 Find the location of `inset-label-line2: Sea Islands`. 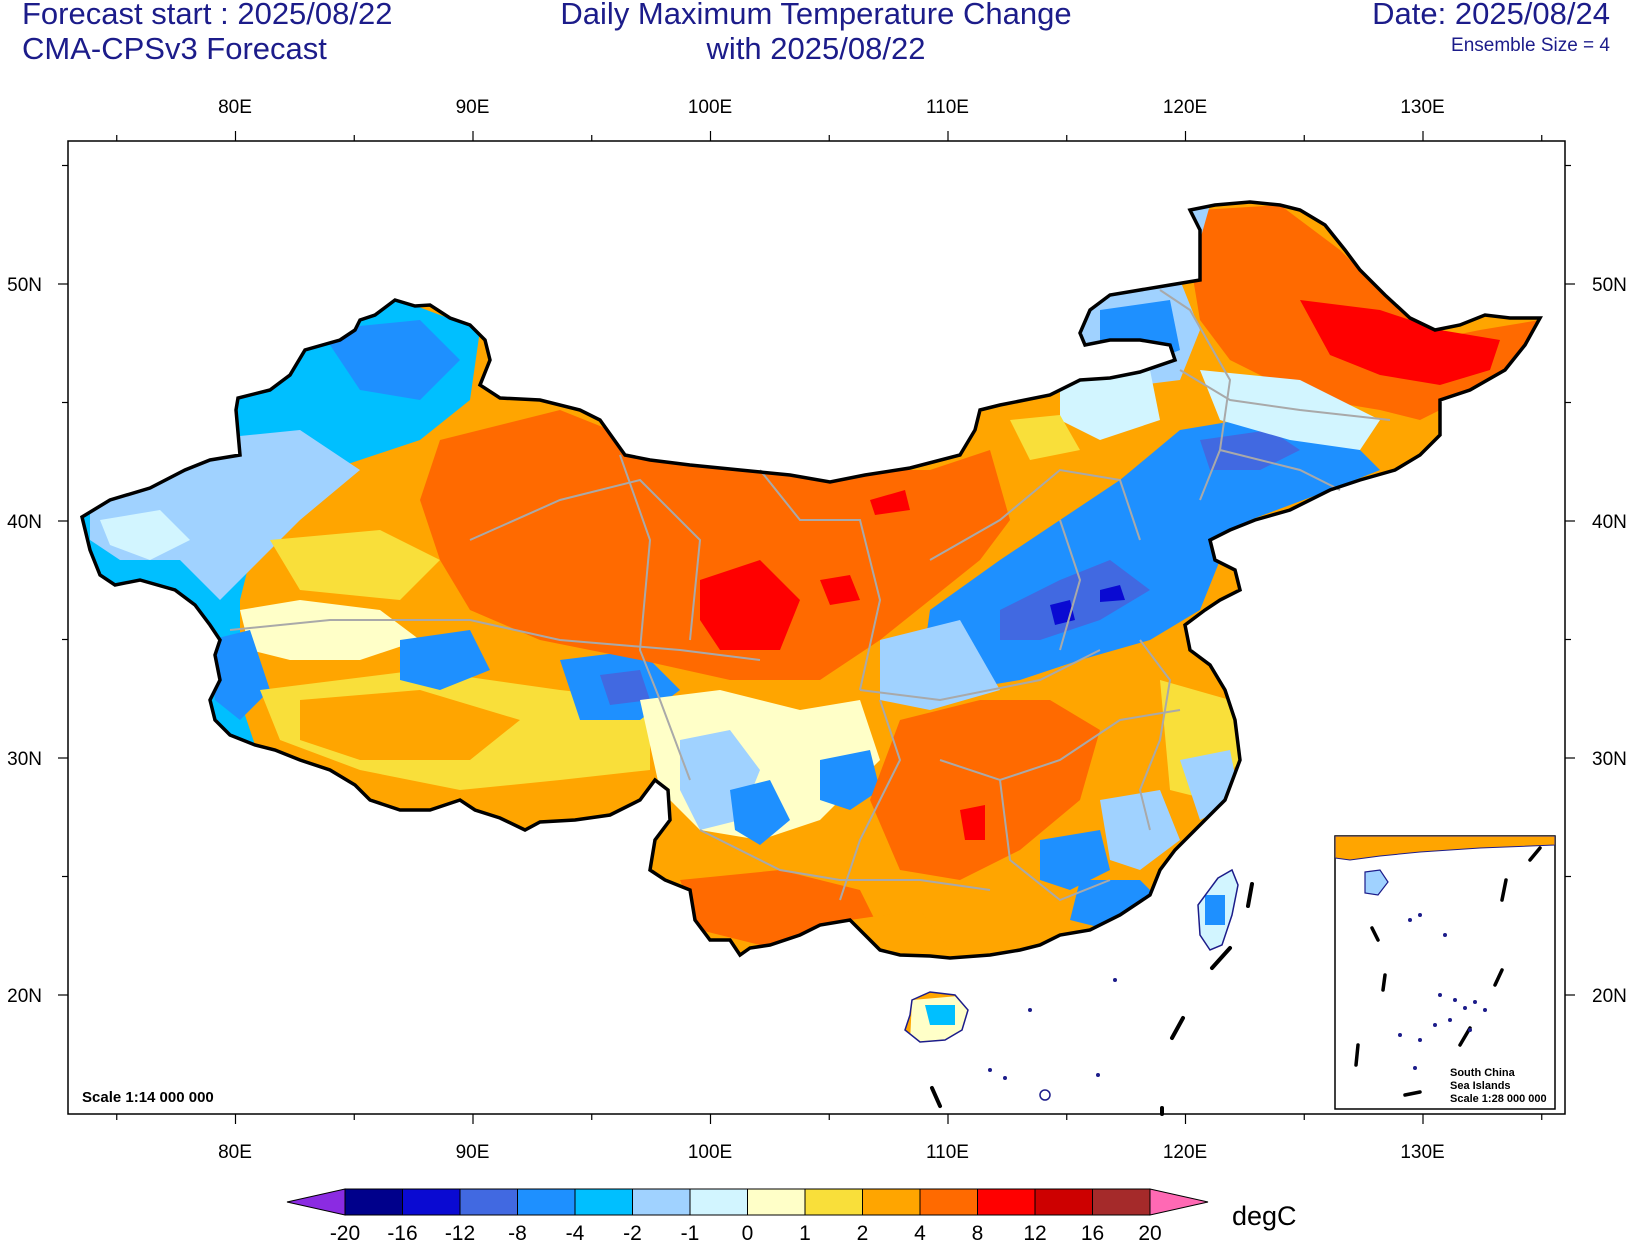

inset-label-line2: Sea Islands is located at coordinates (1480, 1086).